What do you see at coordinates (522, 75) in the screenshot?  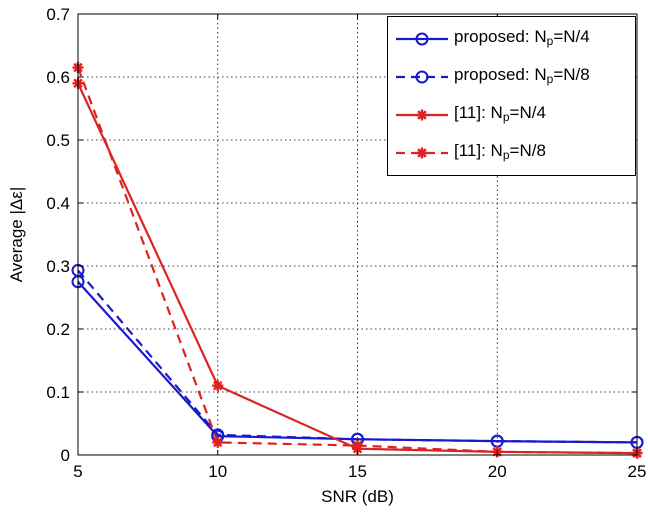 I see `legend-label: proposed: Np=N/8` at bounding box center [522, 75].